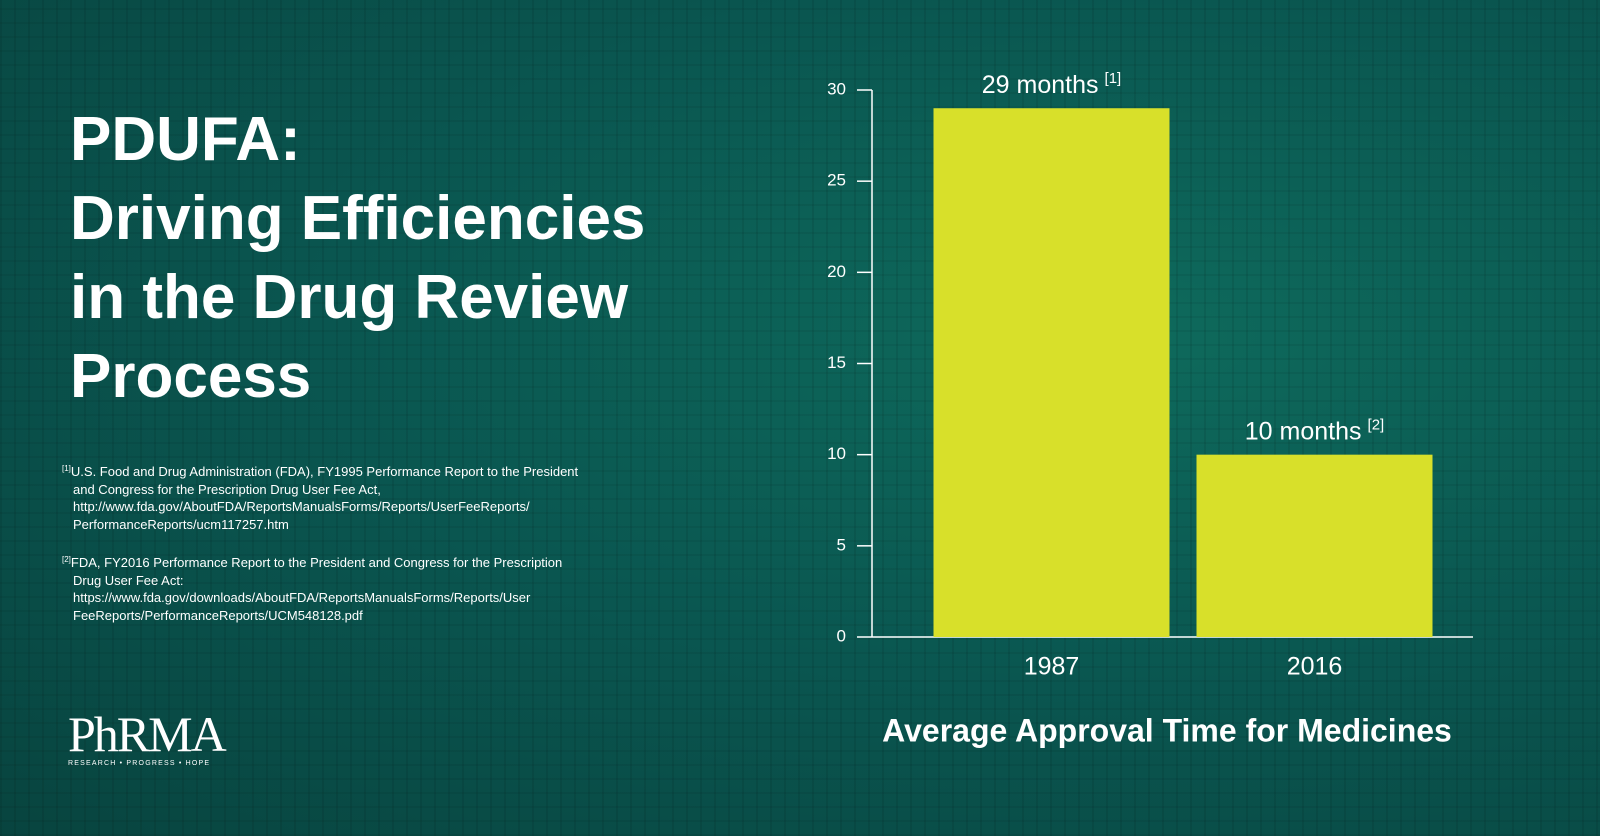 The image size is (1600, 836). Describe the element at coordinates (1040, 85) in the screenshot. I see `value-label-text: 29 months` at that location.